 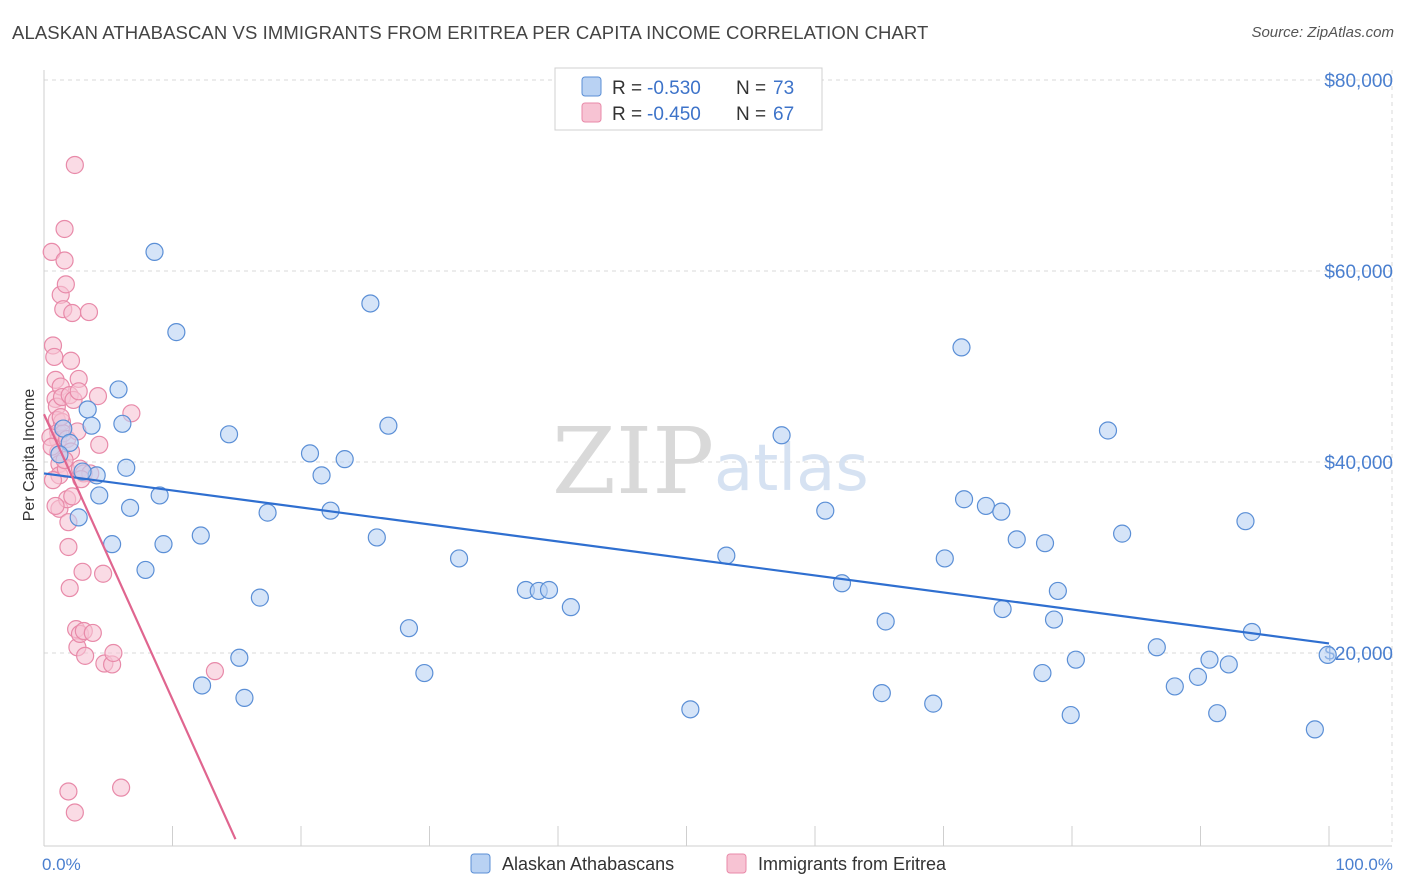 I want to click on bottom-legend-label-blue: Alaskan Athabascans, so click(x=588, y=864).